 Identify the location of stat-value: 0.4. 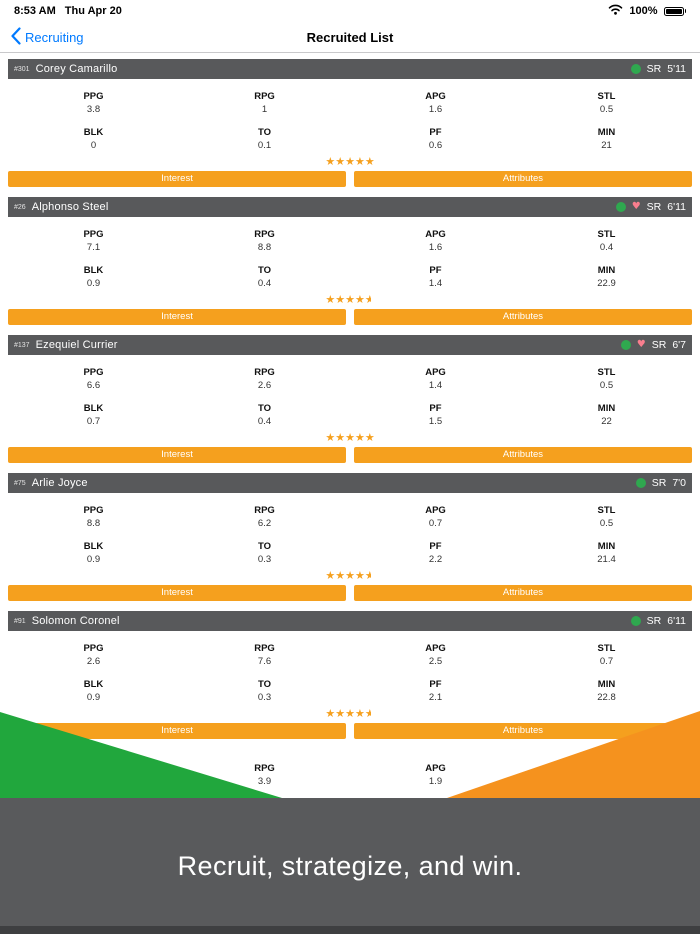
(264, 421).